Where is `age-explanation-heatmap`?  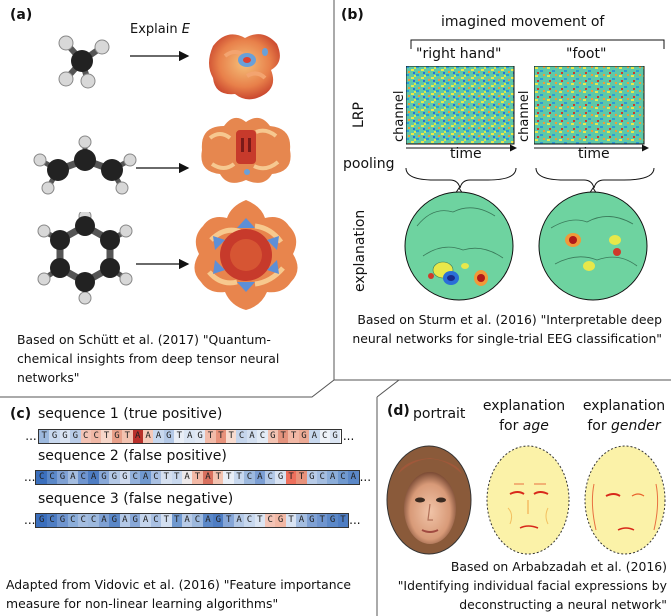
age-explanation-heatmap is located at coordinates (528, 500).